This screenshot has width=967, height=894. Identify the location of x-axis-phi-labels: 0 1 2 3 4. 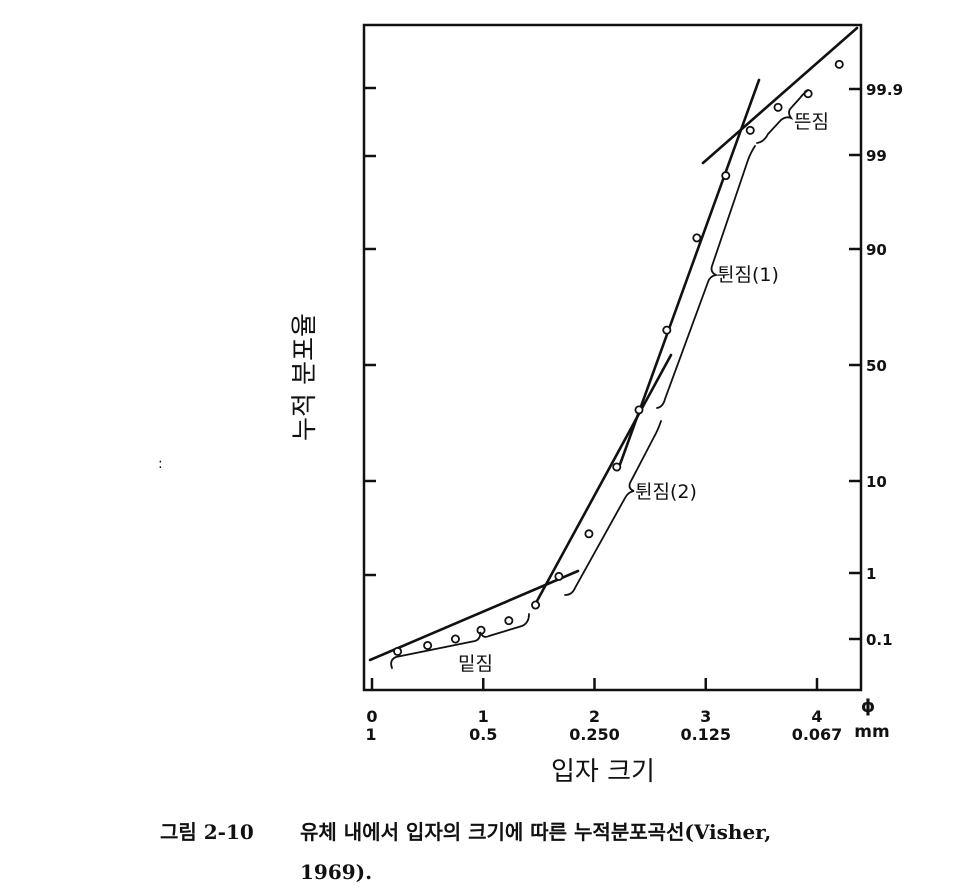
(594, 716).